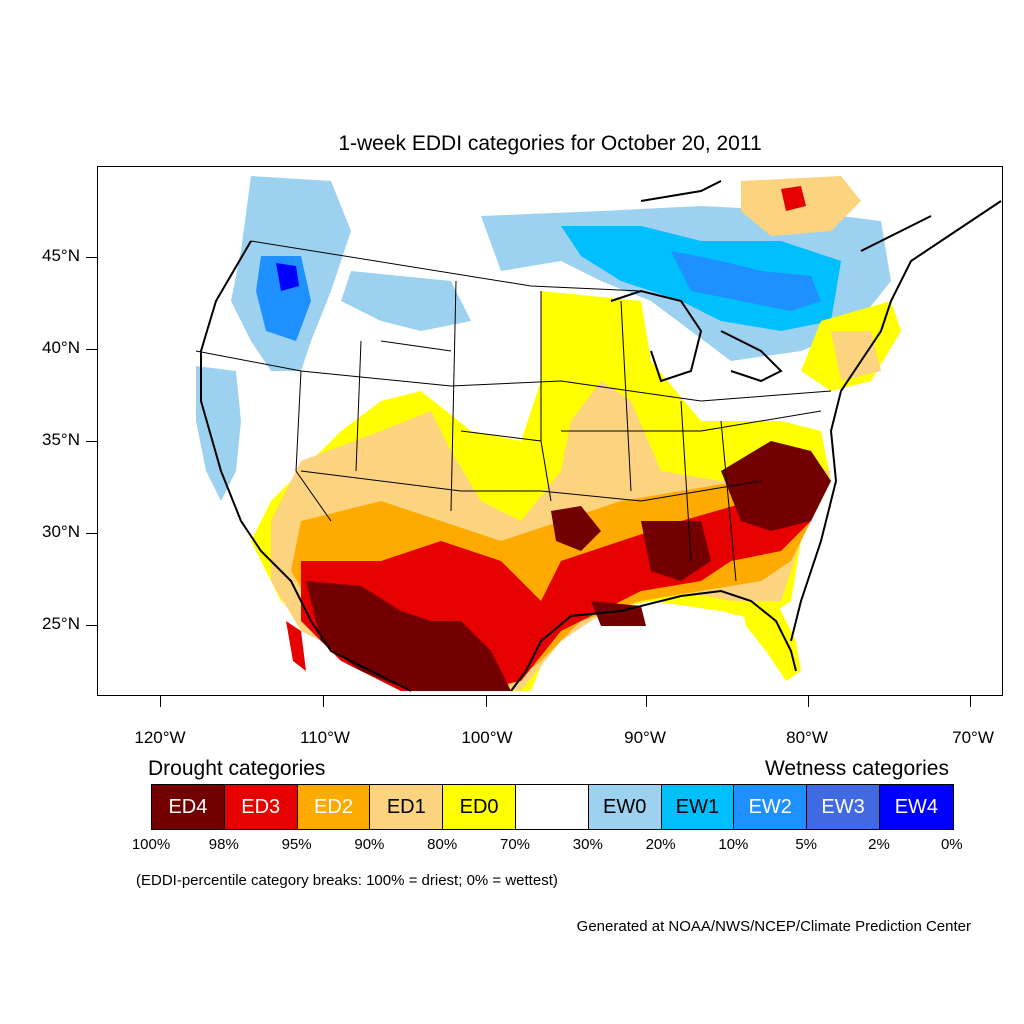 The width and height of the screenshot is (1024, 1024). I want to click on region-ed4-south, so click(676, 551).